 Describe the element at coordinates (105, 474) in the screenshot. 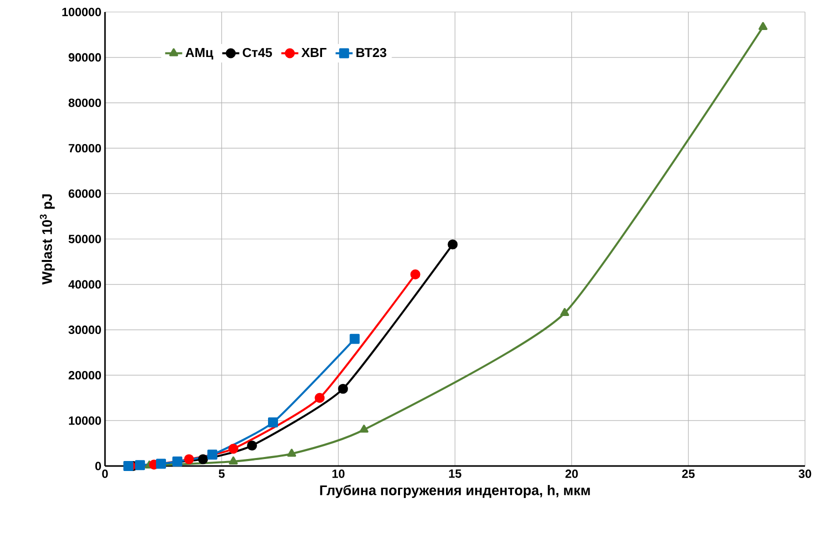

I see `x-tick-label: 0` at that location.